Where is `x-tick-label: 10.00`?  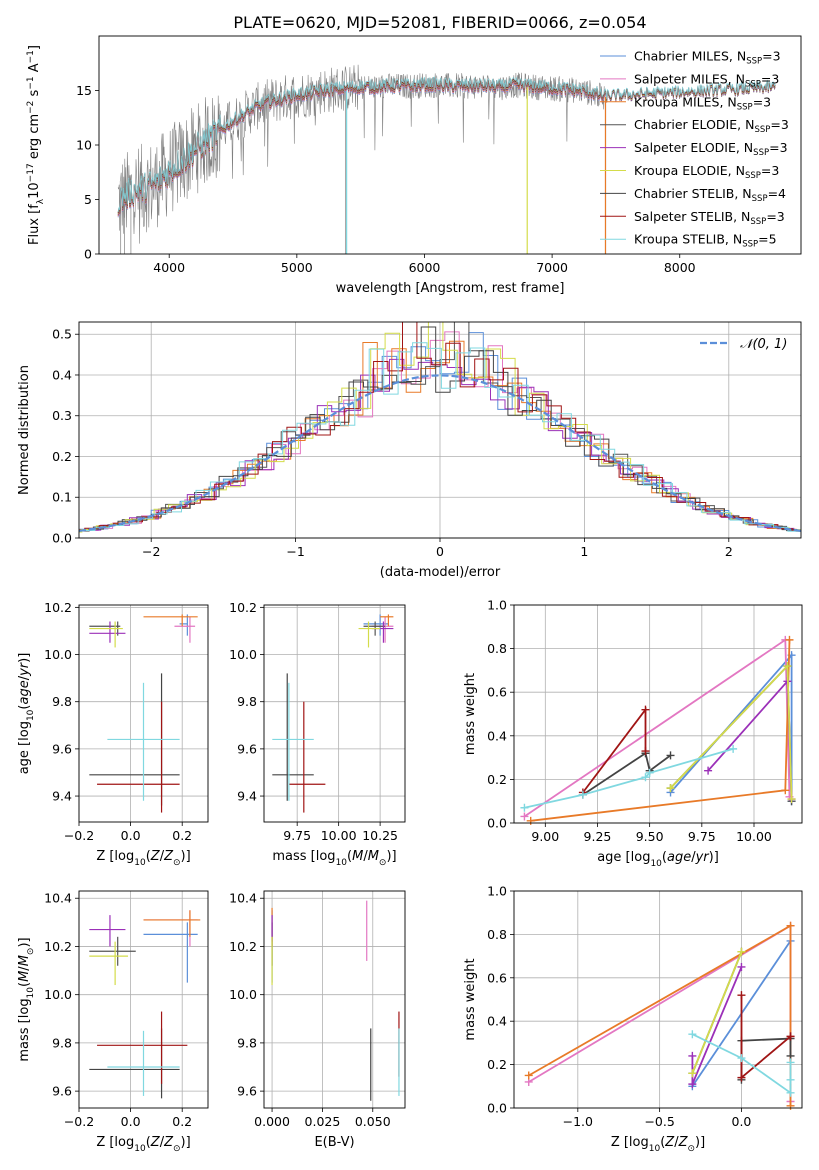
x-tick-label: 10.00 is located at coordinates (754, 836).